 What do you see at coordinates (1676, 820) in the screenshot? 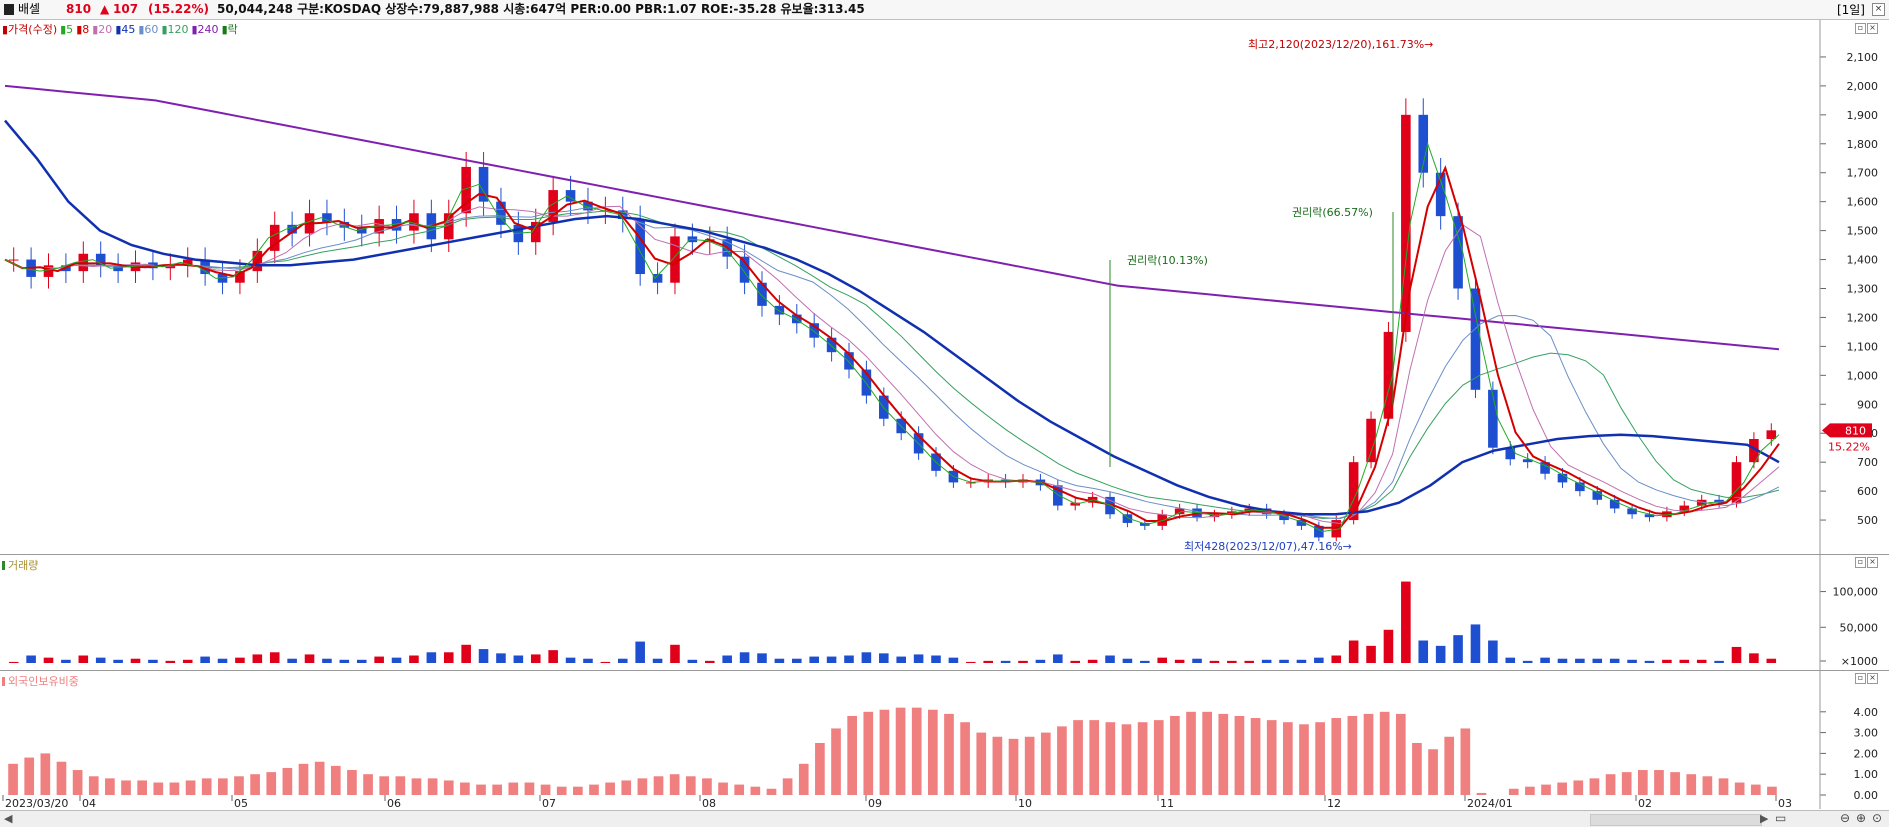
I see `scroll-thumb` at bounding box center [1676, 820].